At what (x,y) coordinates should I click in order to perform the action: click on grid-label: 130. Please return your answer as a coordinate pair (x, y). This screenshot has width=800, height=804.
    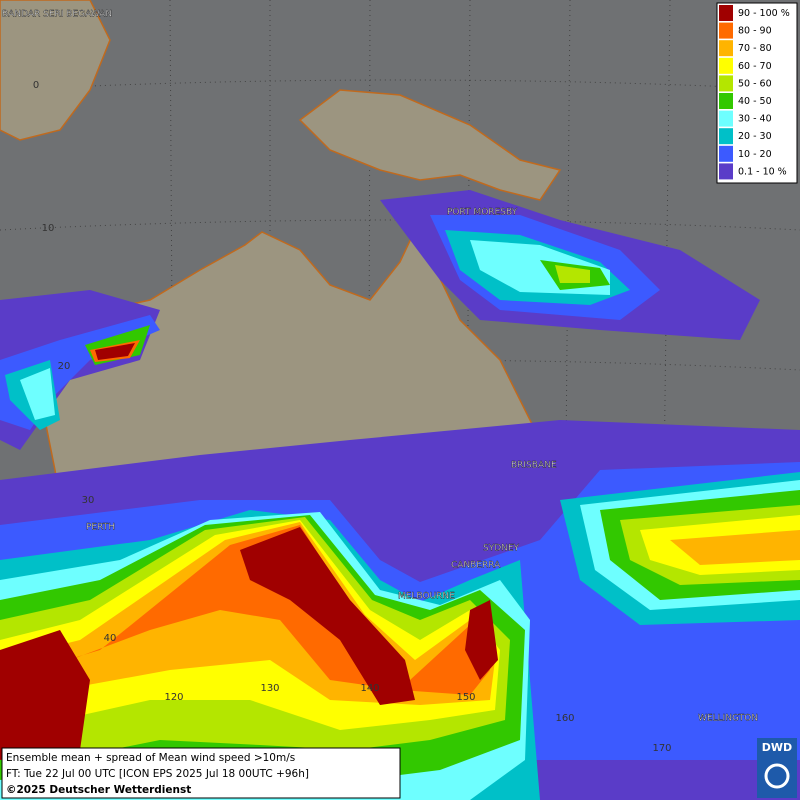
    Looking at the image, I should click on (269, 688).